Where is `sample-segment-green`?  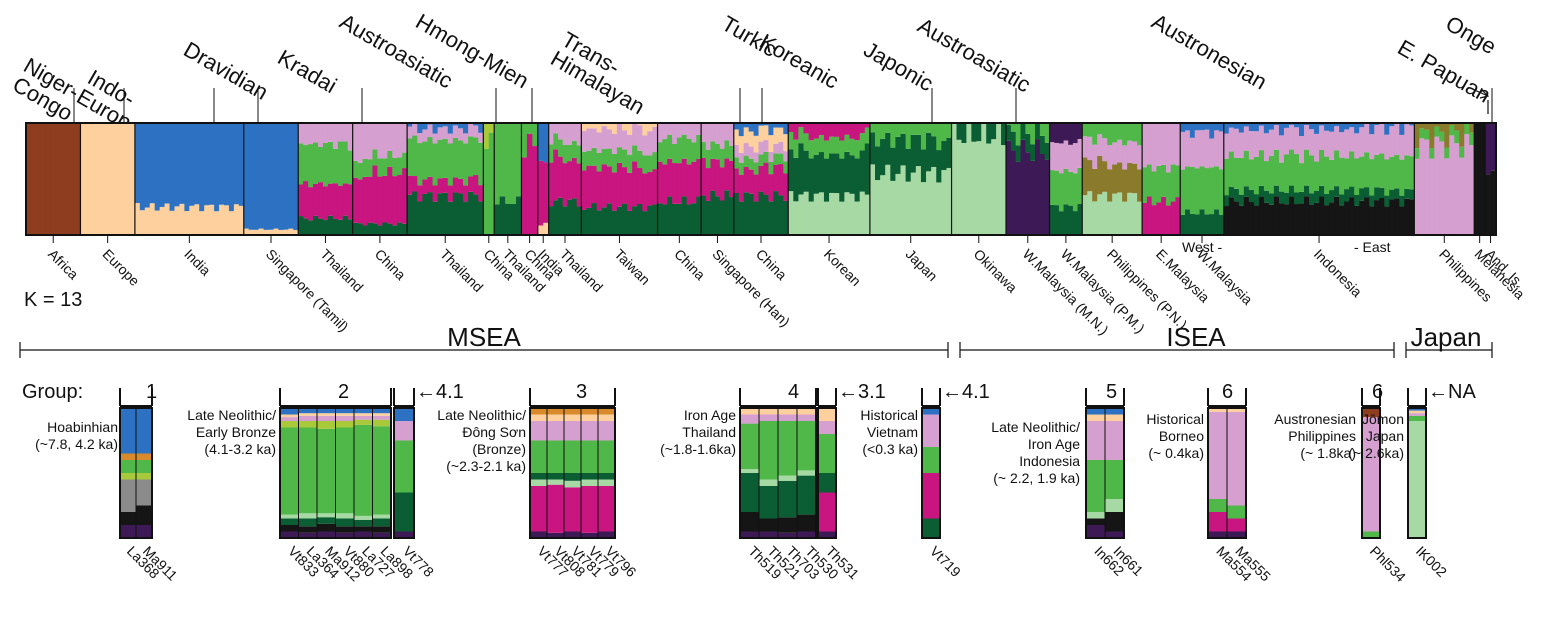 sample-segment-green is located at coordinates (289, 471).